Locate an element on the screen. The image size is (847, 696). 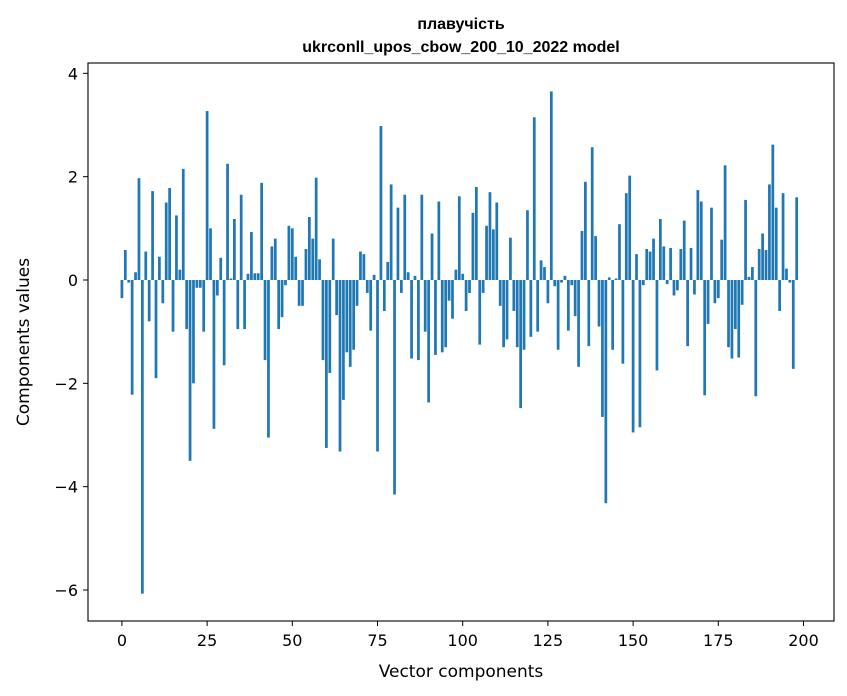
x-tick-label: 125 is located at coordinates (548, 640).